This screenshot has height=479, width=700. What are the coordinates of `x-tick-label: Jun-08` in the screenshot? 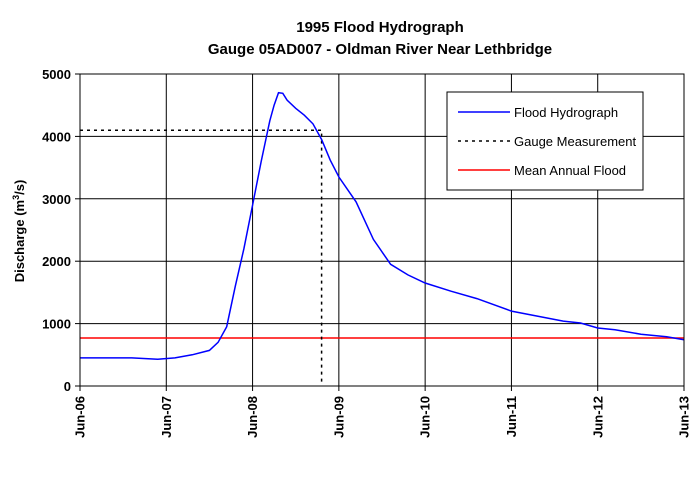 It's located at (252, 417).